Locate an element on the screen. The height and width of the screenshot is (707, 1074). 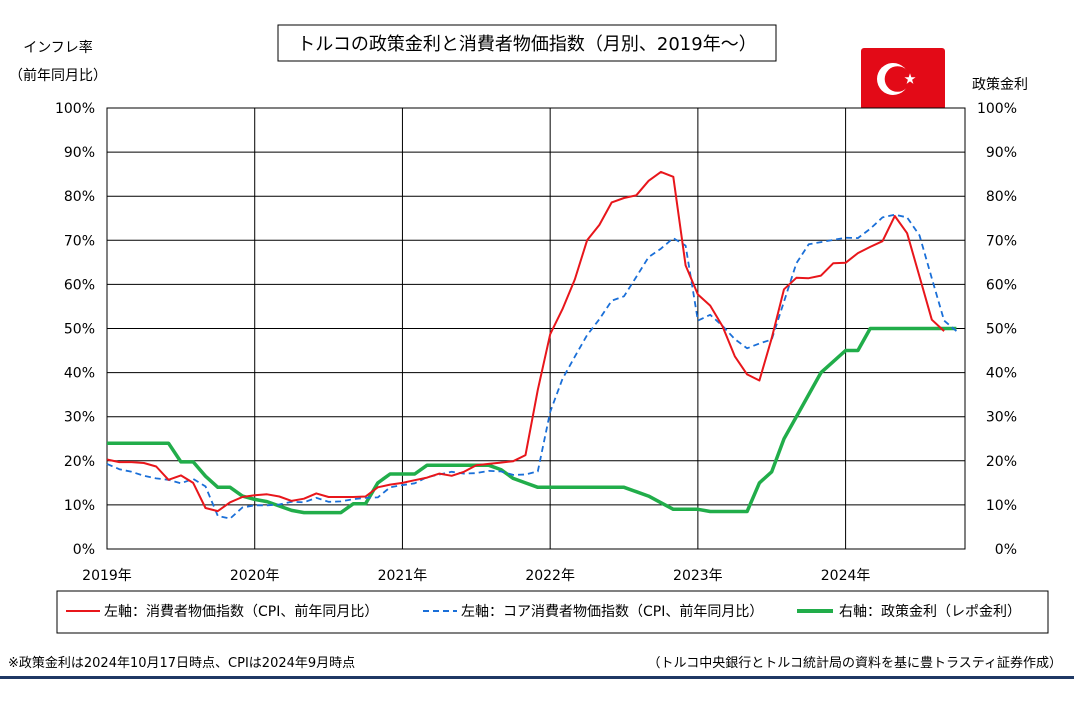
x-tick-label: 2023年 is located at coordinates (698, 576).